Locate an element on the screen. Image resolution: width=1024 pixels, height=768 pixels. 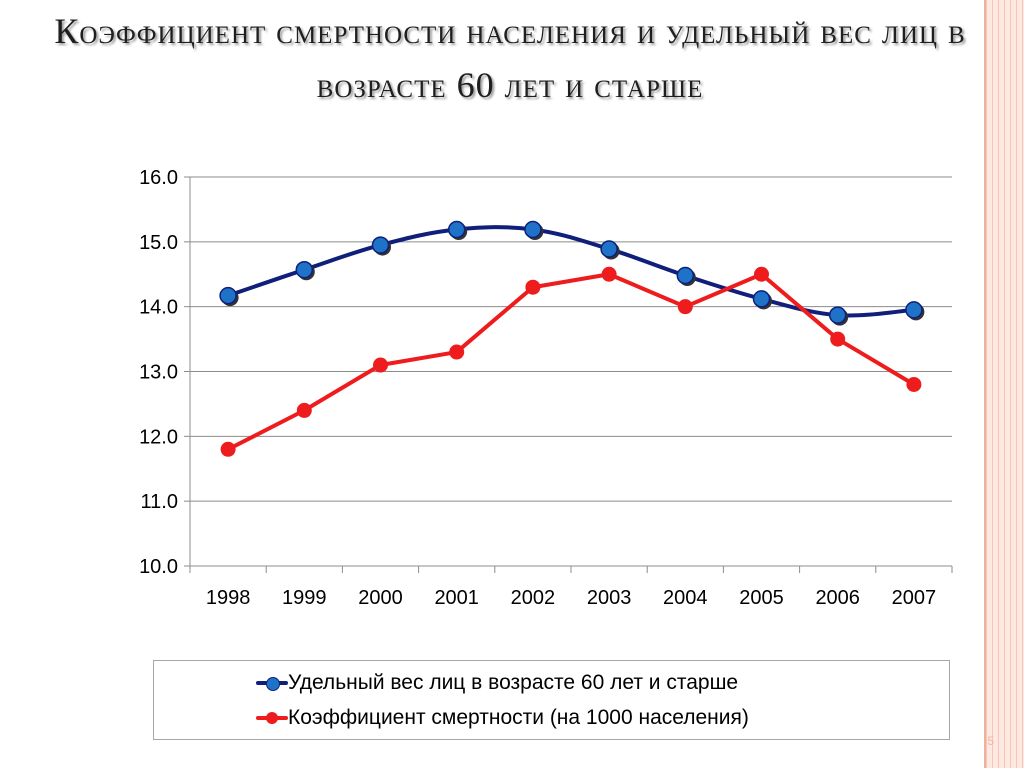
y-tick-label: 12.0 is located at coordinates (158, 437).